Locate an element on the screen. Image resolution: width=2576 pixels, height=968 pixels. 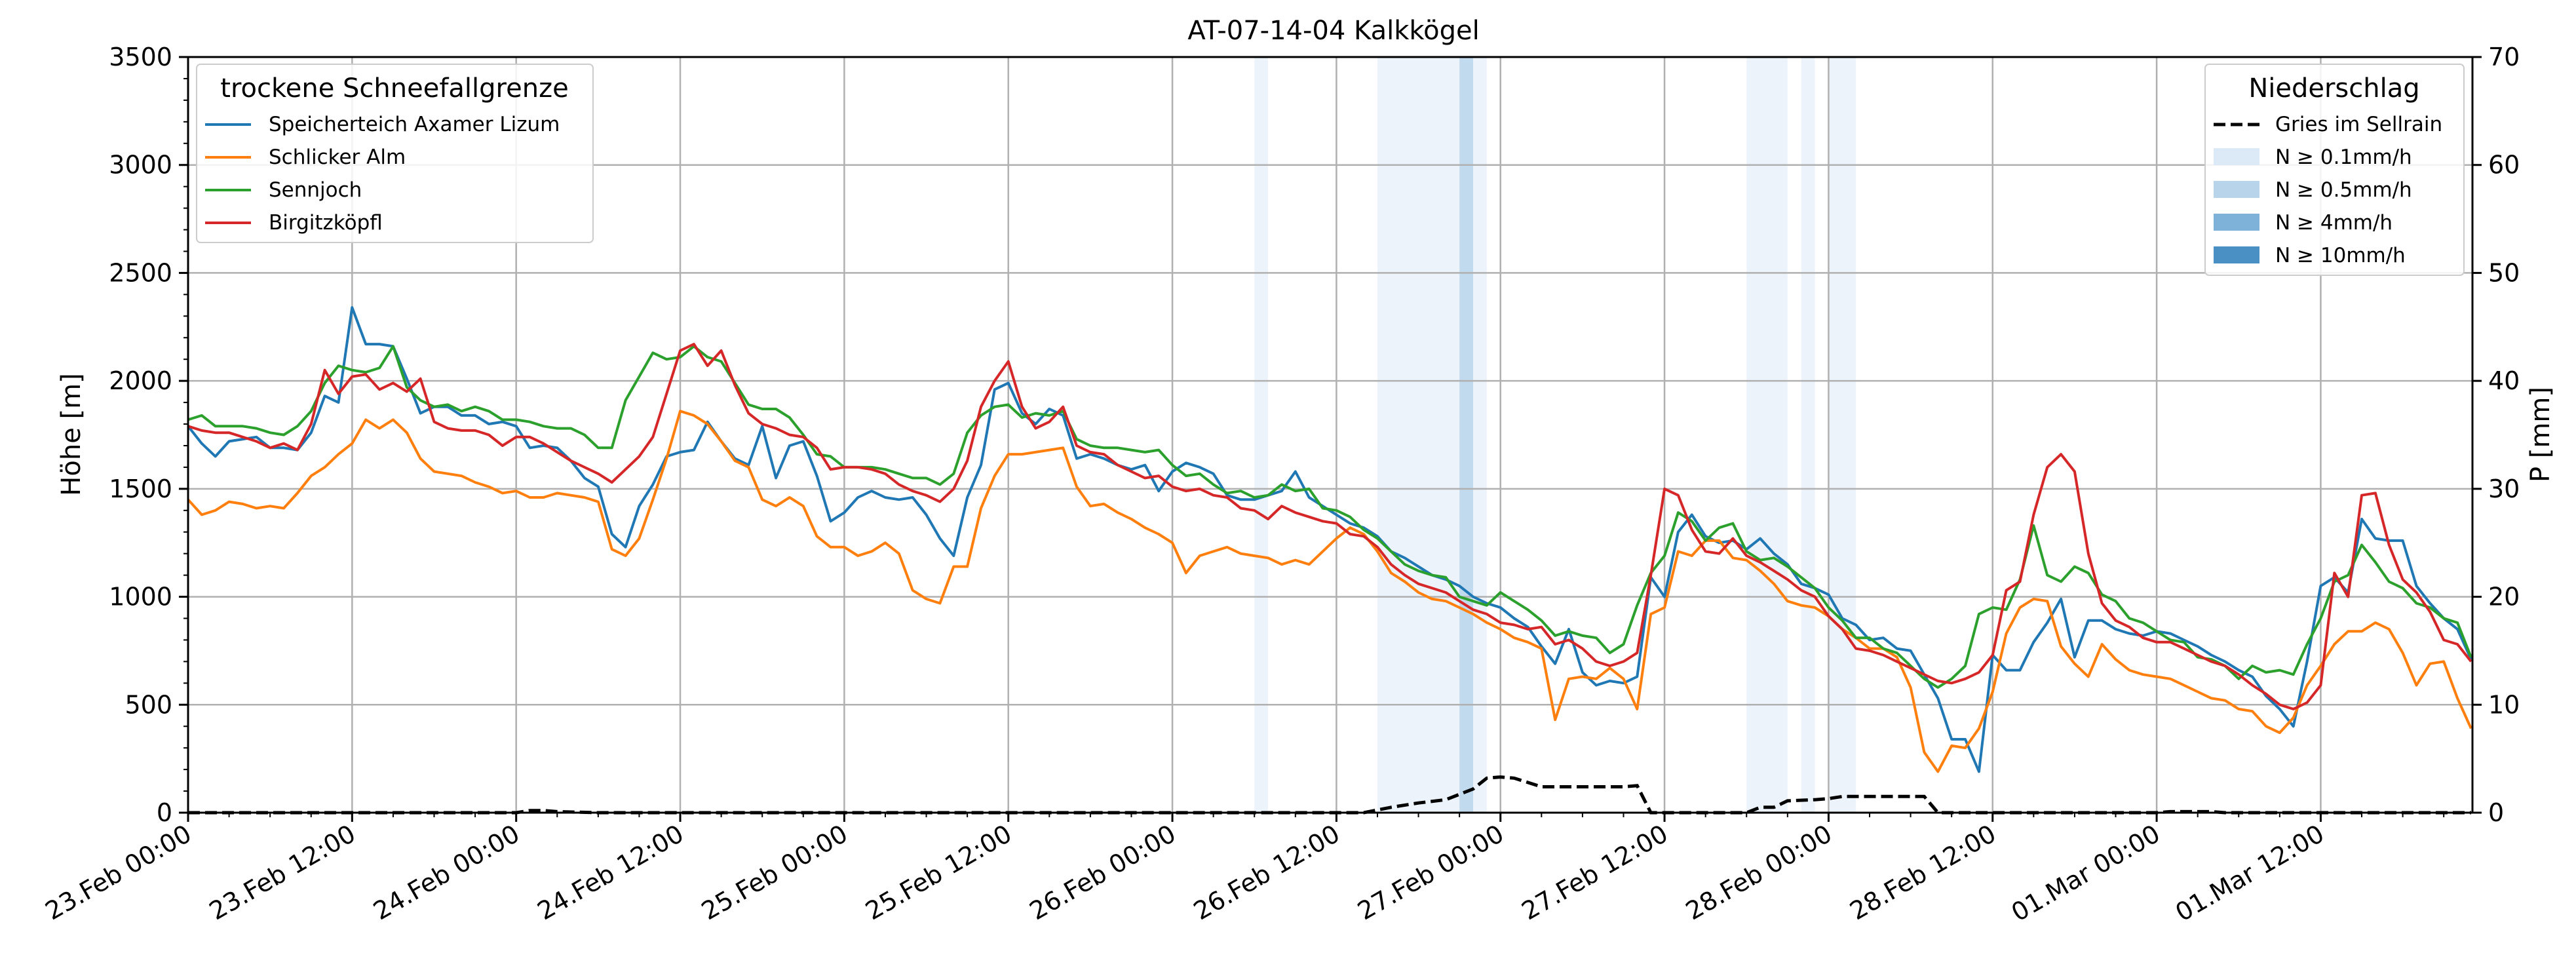
y-tick-label-left: 3000 is located at coordinates (140, 165).